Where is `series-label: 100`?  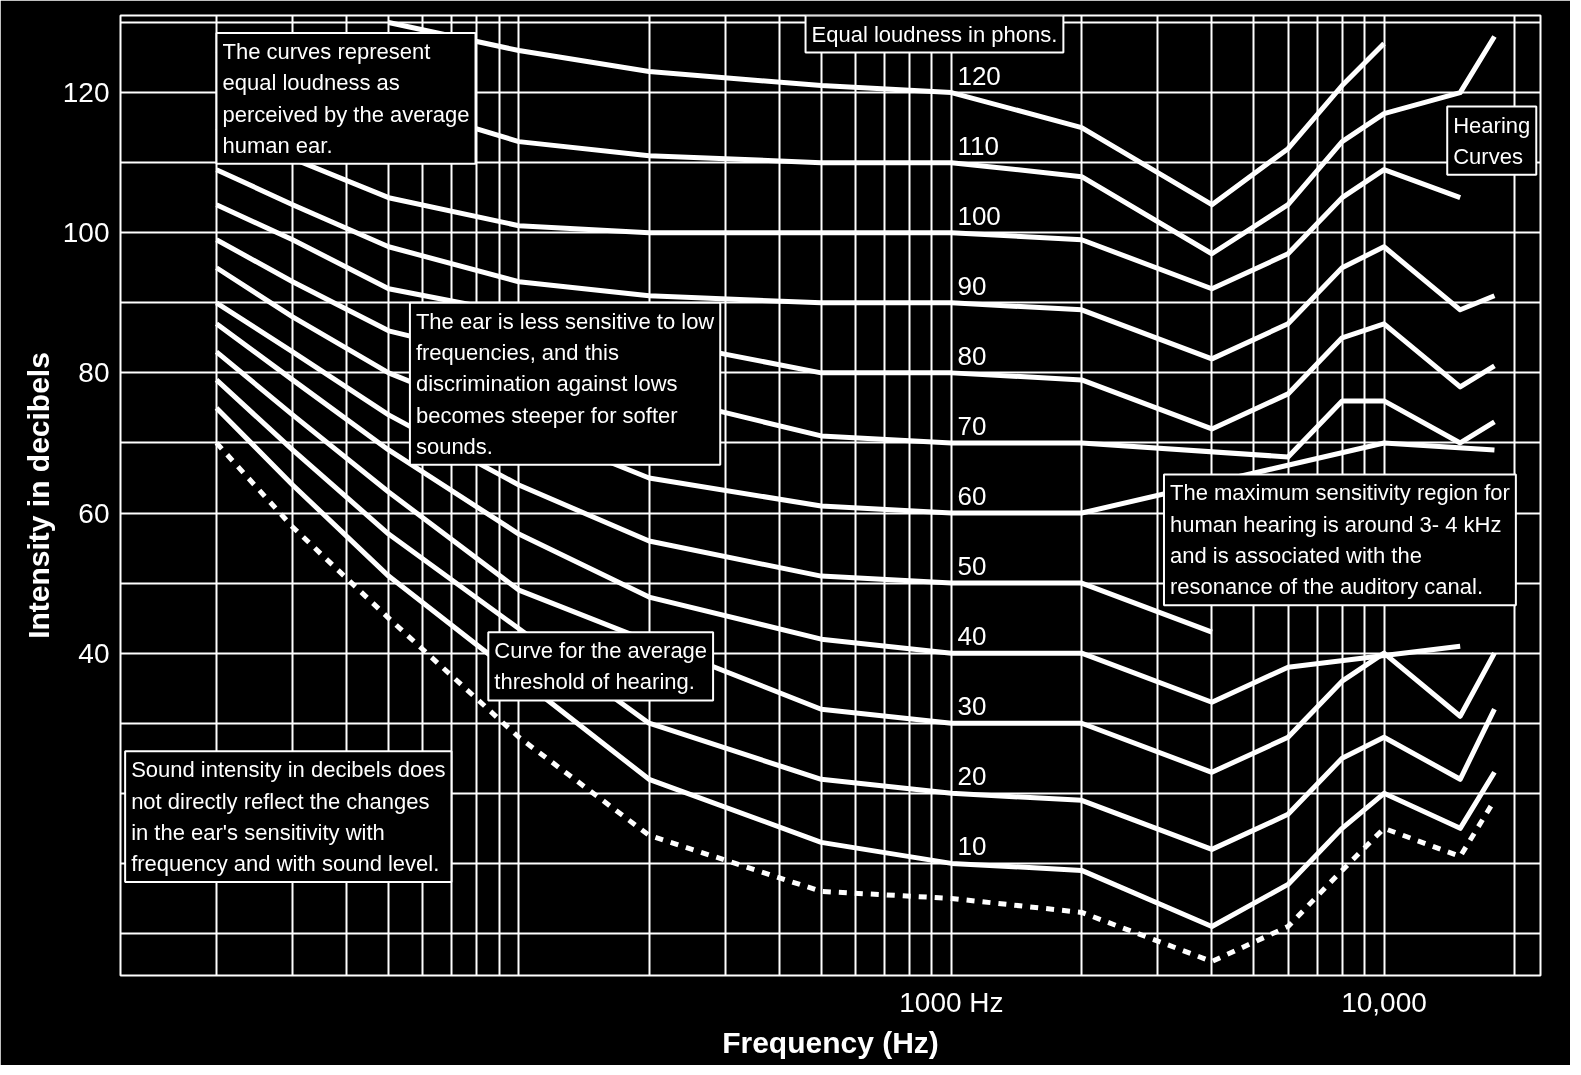 series-label: 100 is located at coordinates (979, 215).